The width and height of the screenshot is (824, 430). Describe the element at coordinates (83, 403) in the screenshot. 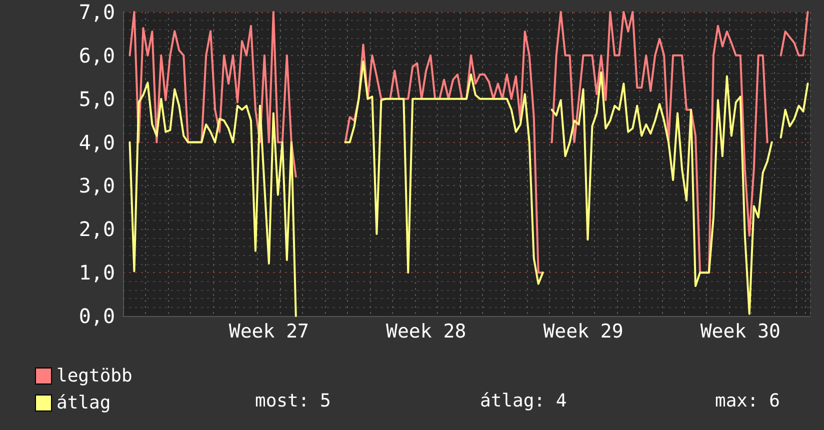

I see `legend-label: átlag` at that location.